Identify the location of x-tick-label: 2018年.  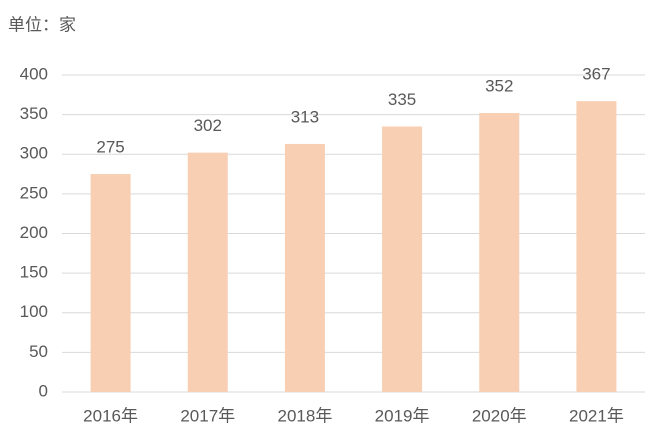
(305, 415).